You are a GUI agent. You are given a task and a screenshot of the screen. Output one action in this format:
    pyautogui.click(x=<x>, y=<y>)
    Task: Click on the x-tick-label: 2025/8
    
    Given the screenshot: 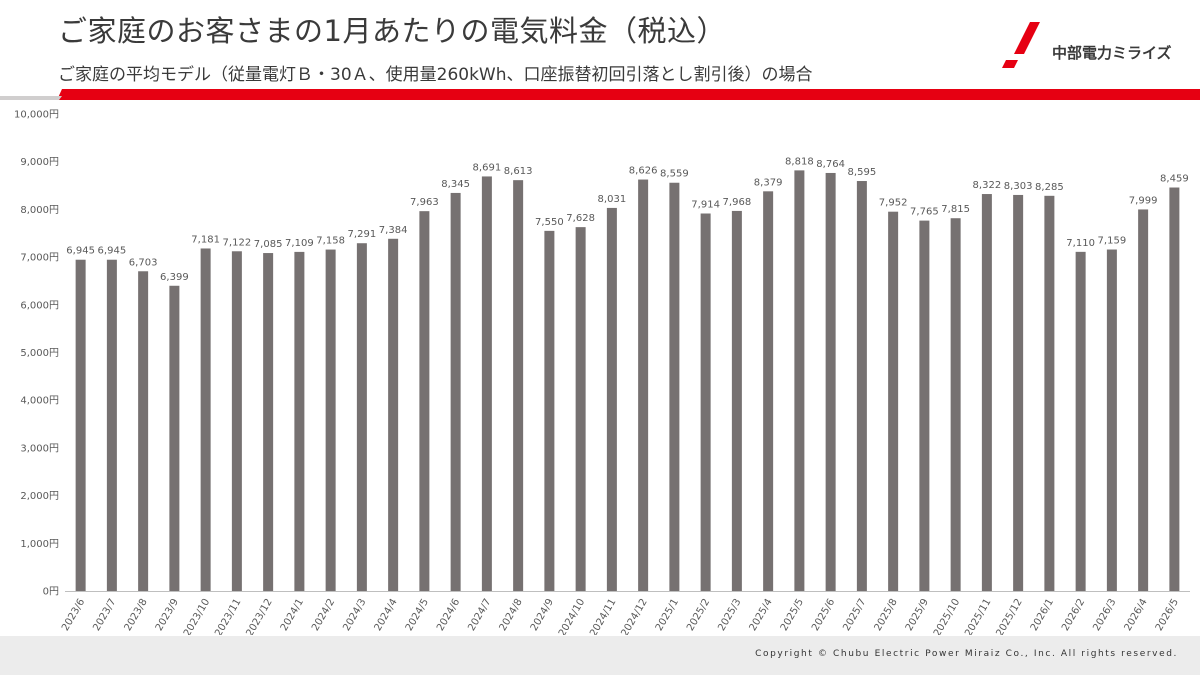 What is the action you would take?
    pyautogui.click(x=886, y=615)
    